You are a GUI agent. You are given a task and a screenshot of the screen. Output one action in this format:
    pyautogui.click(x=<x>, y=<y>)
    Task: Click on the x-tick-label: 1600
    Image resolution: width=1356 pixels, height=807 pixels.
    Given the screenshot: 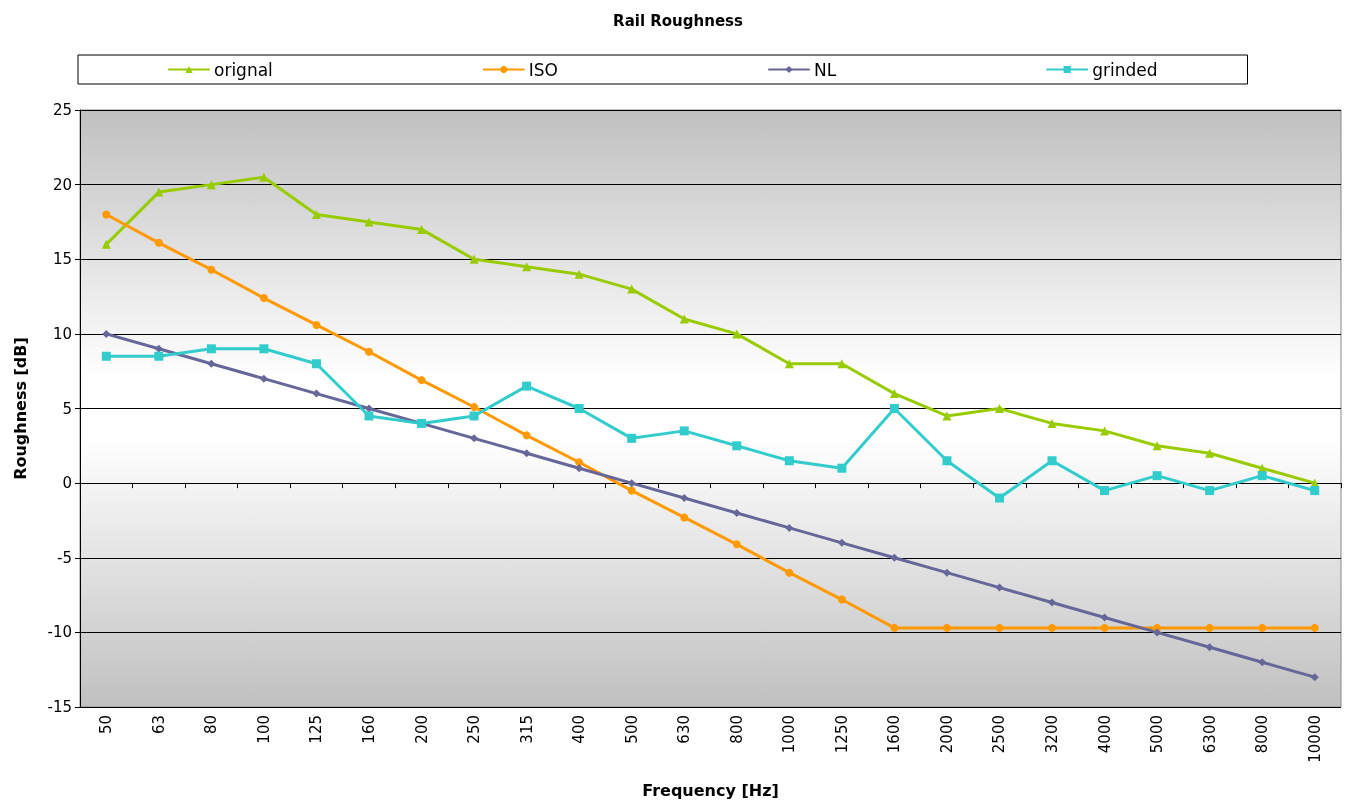 What is the action you would take?
    pyautogui.click(x=894, y=734)
    